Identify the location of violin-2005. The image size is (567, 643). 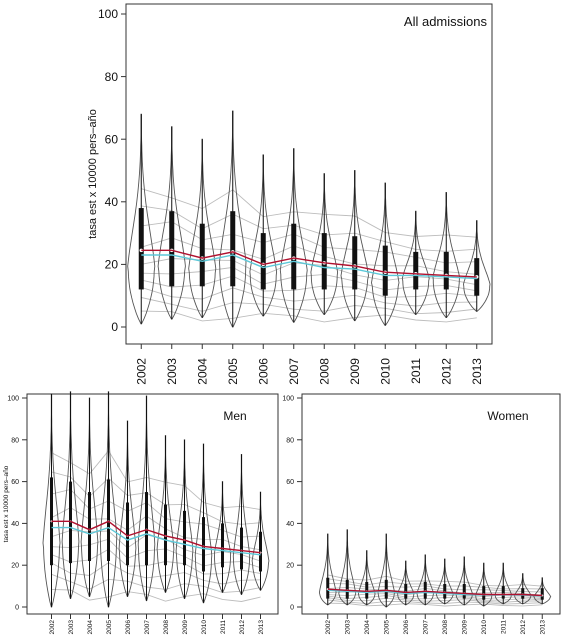
(233, 219).